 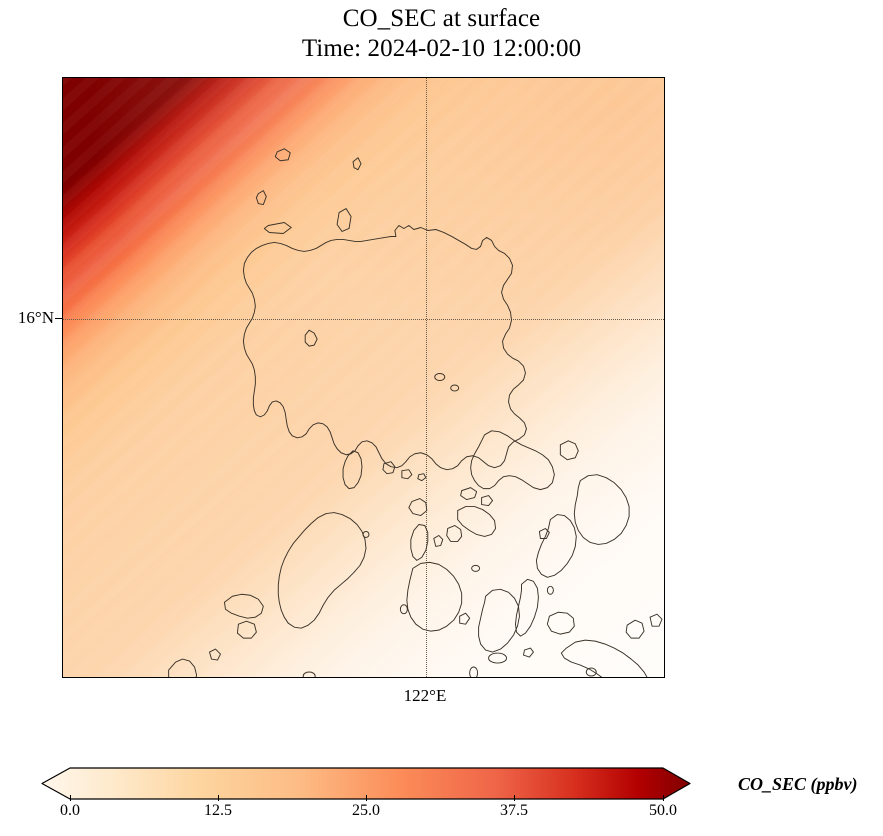 I want to click on title-line-timestamp: Time: 2024-02-10 12:00:00, so click(x=441, y=48).